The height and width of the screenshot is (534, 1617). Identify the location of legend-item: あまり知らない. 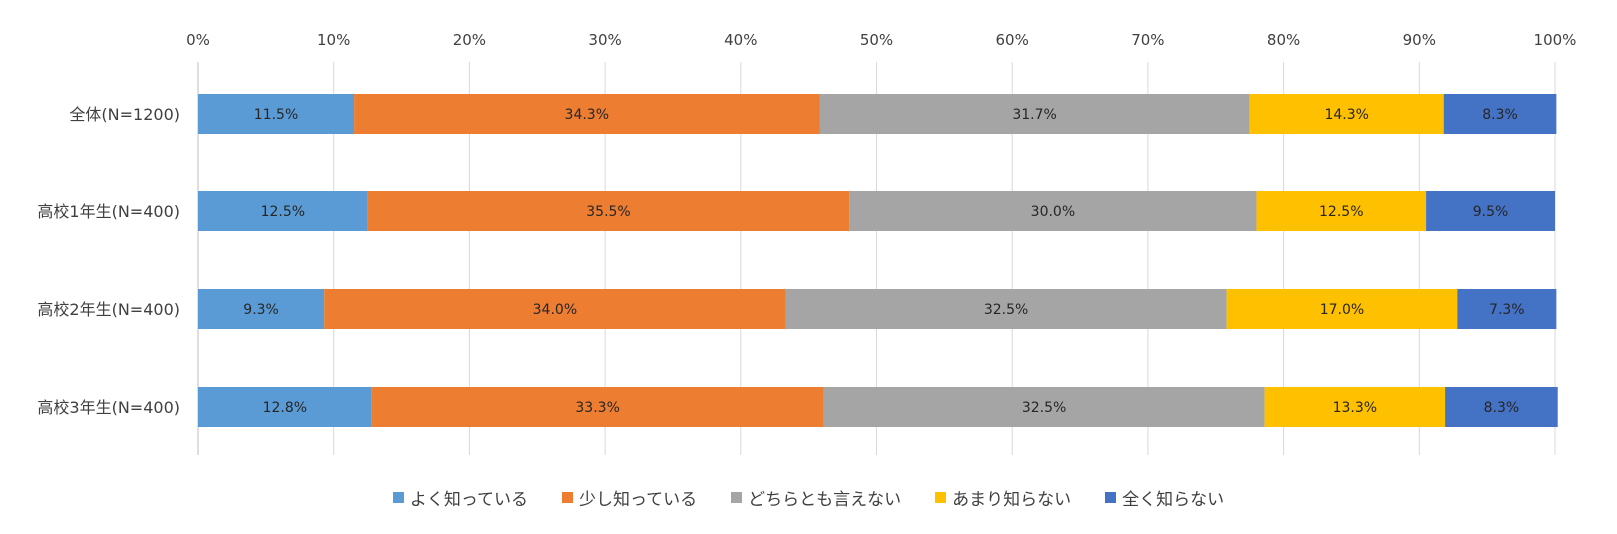
(1003, 497).